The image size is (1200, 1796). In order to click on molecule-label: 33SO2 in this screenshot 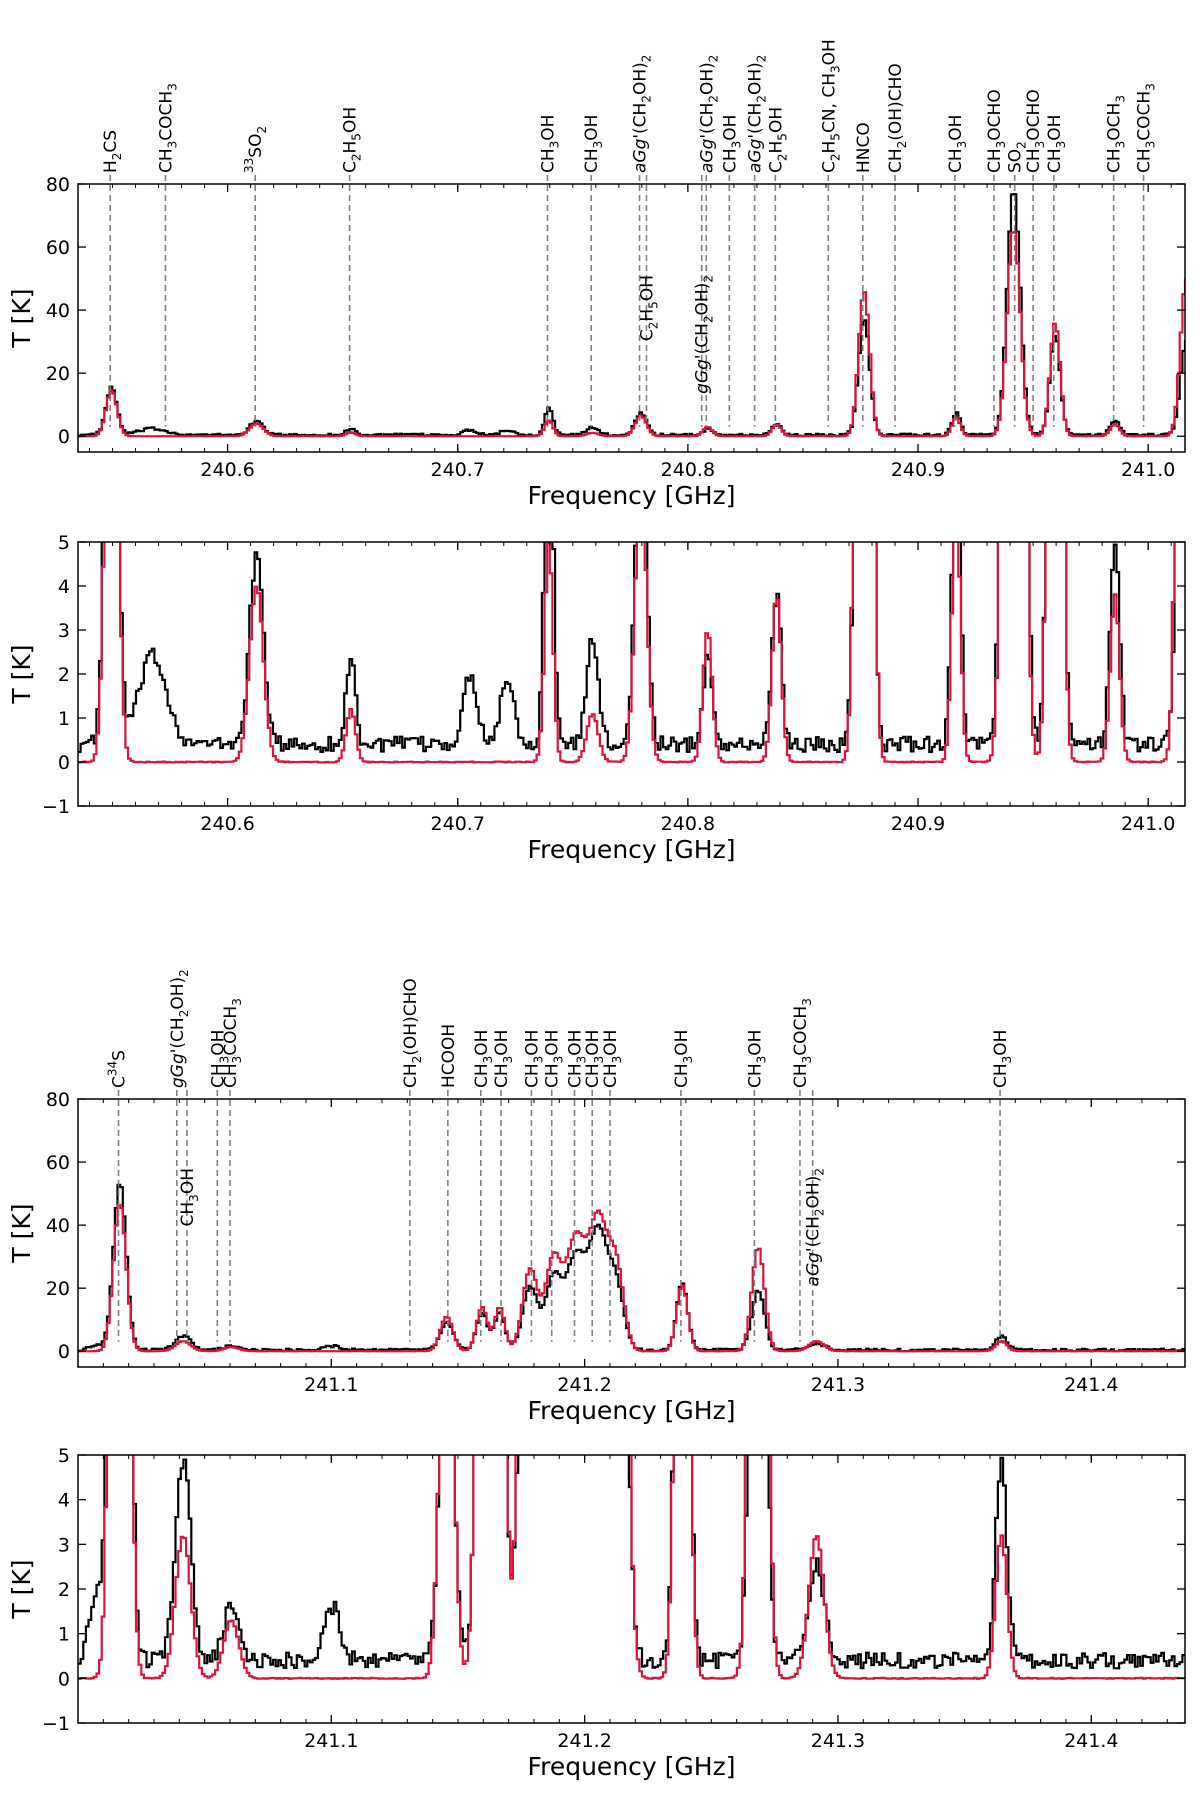, I will do `click(255, 149)`.